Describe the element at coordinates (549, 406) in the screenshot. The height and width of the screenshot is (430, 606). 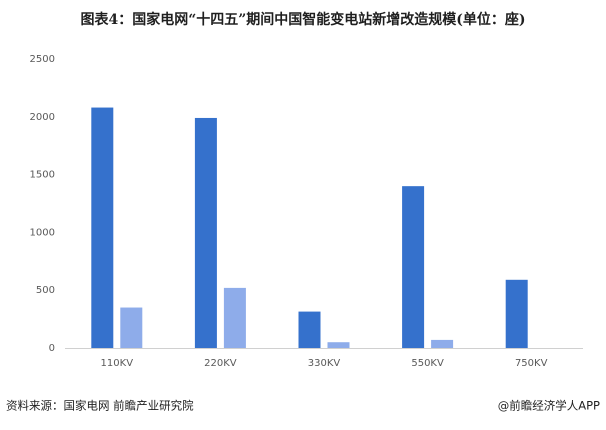
I see `credit: @前瞻经济学人APP` at that location.